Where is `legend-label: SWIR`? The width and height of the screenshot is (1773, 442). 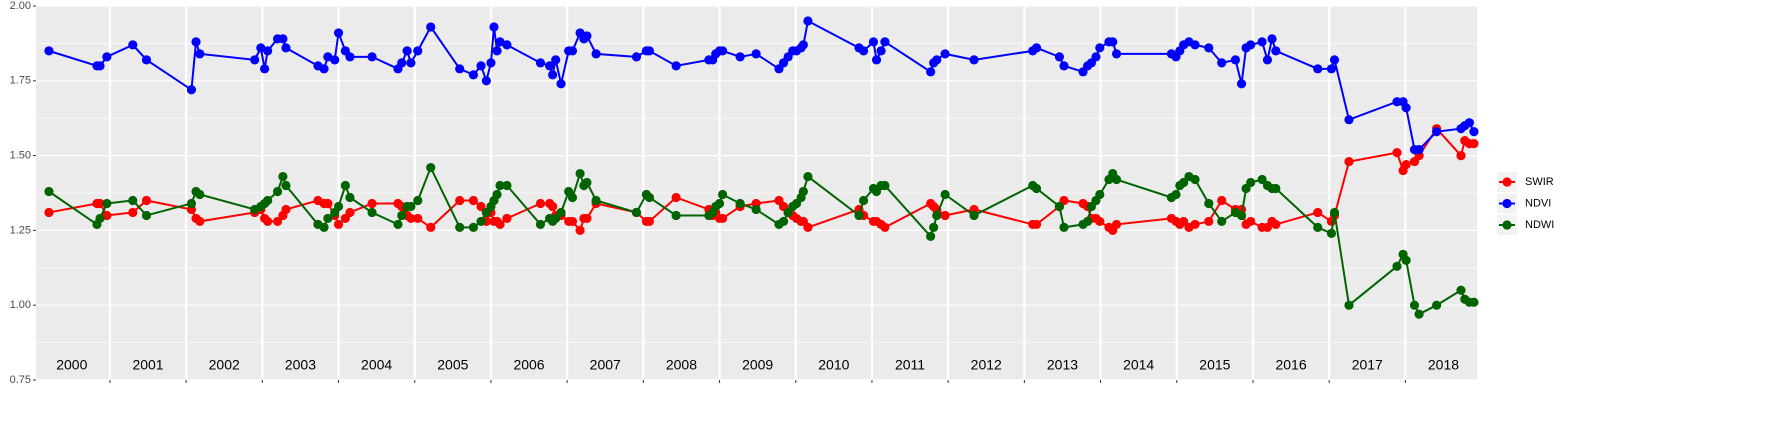 legend-label: SWIR is located at coordinates (1539, 182).